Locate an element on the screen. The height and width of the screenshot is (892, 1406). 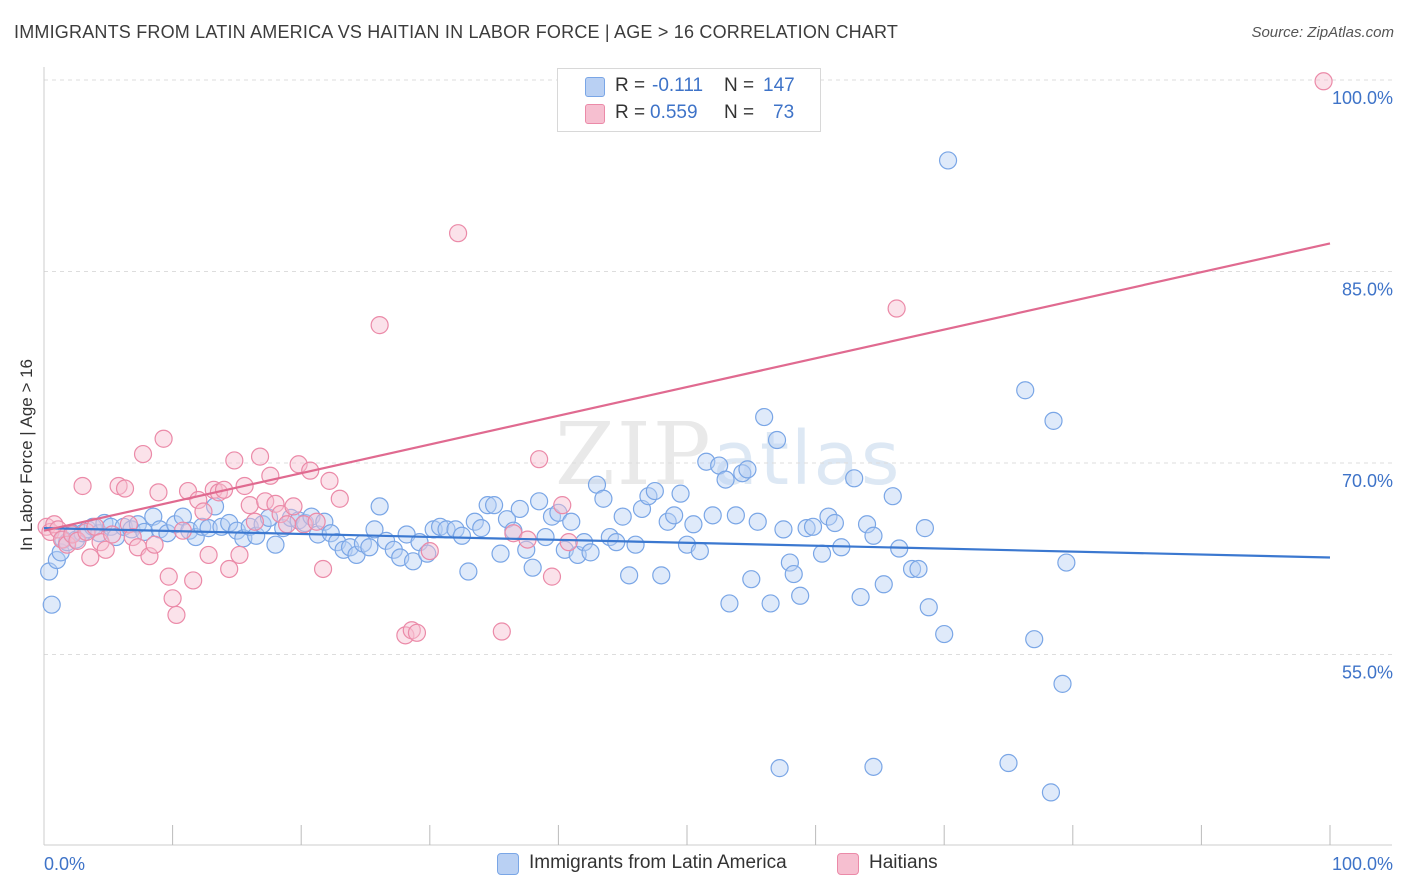
watermark-atlas: atlas is located at coordinates (807, 459).